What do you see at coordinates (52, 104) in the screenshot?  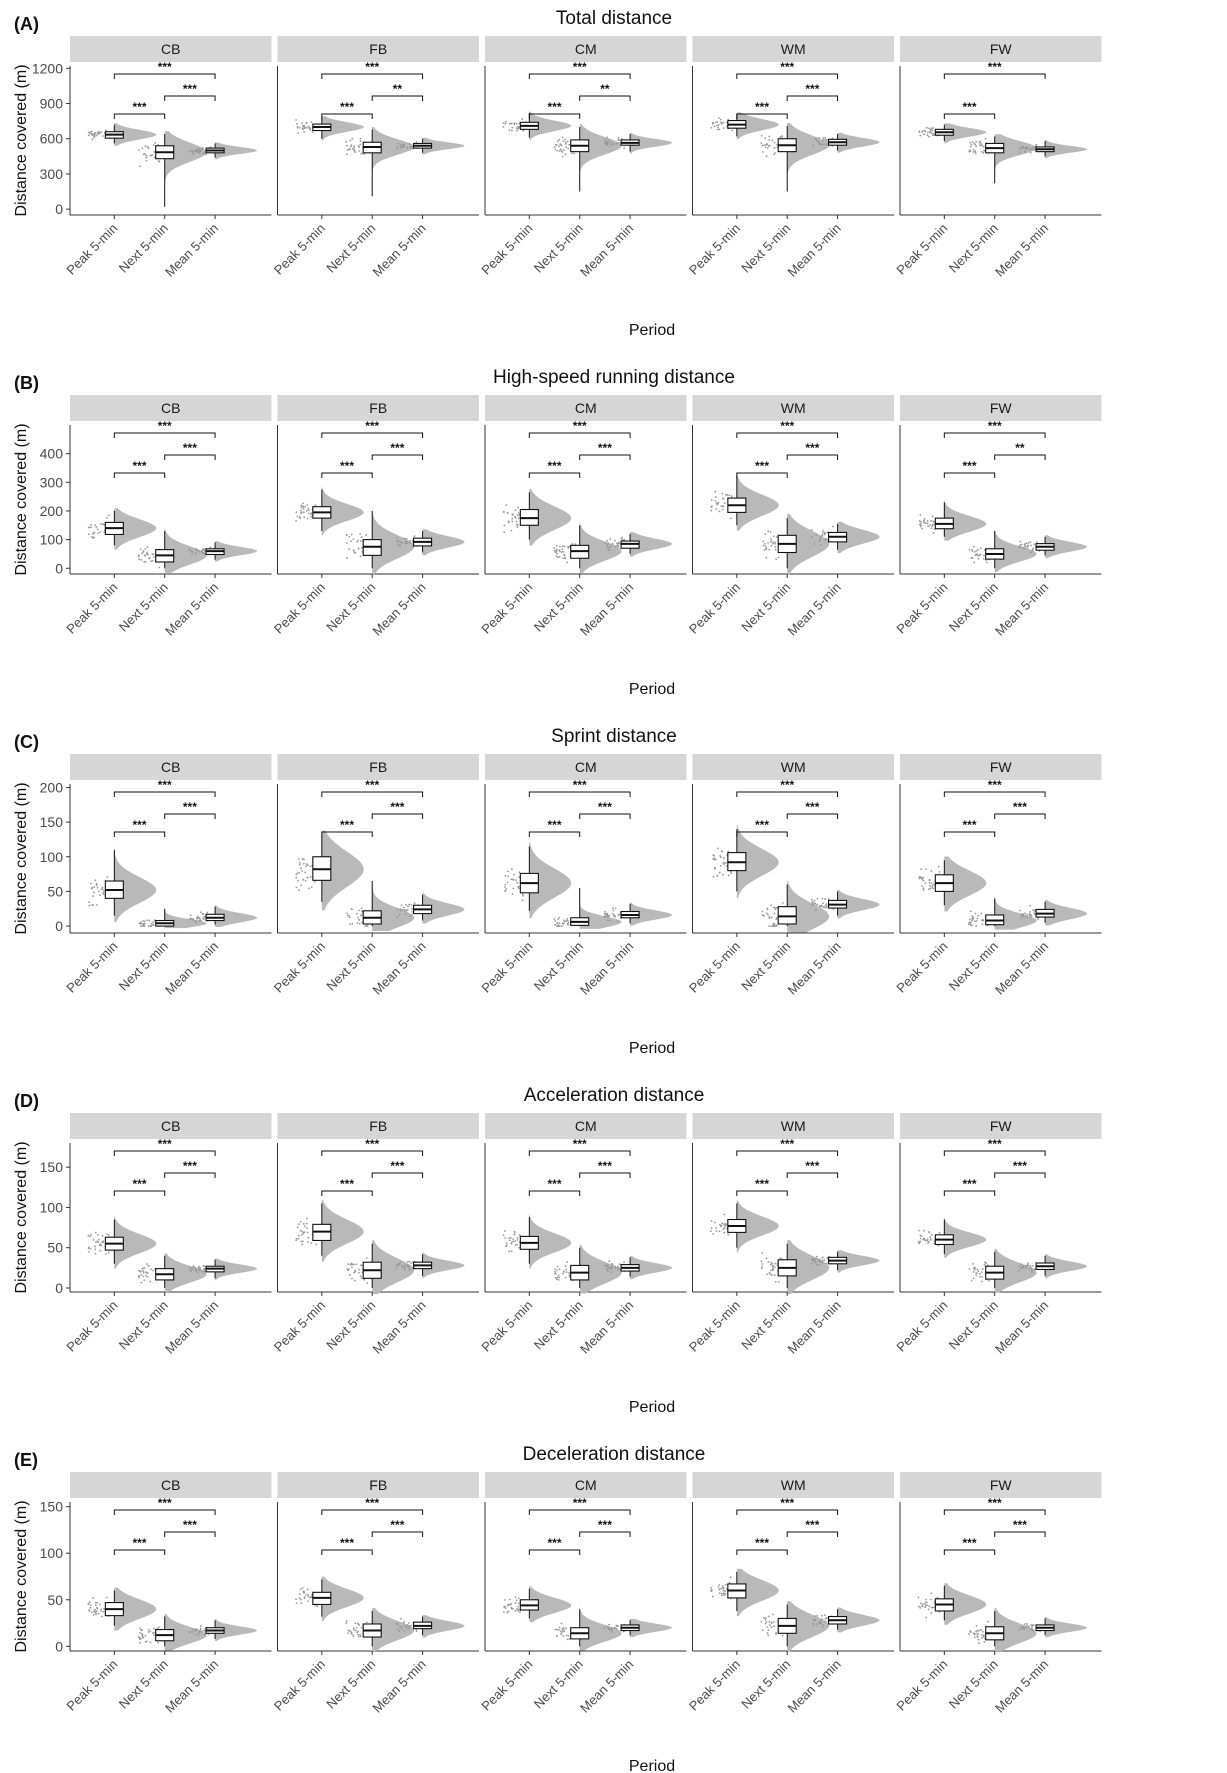 I see `y-tick-label: 900` at bounding box center [52, 104].